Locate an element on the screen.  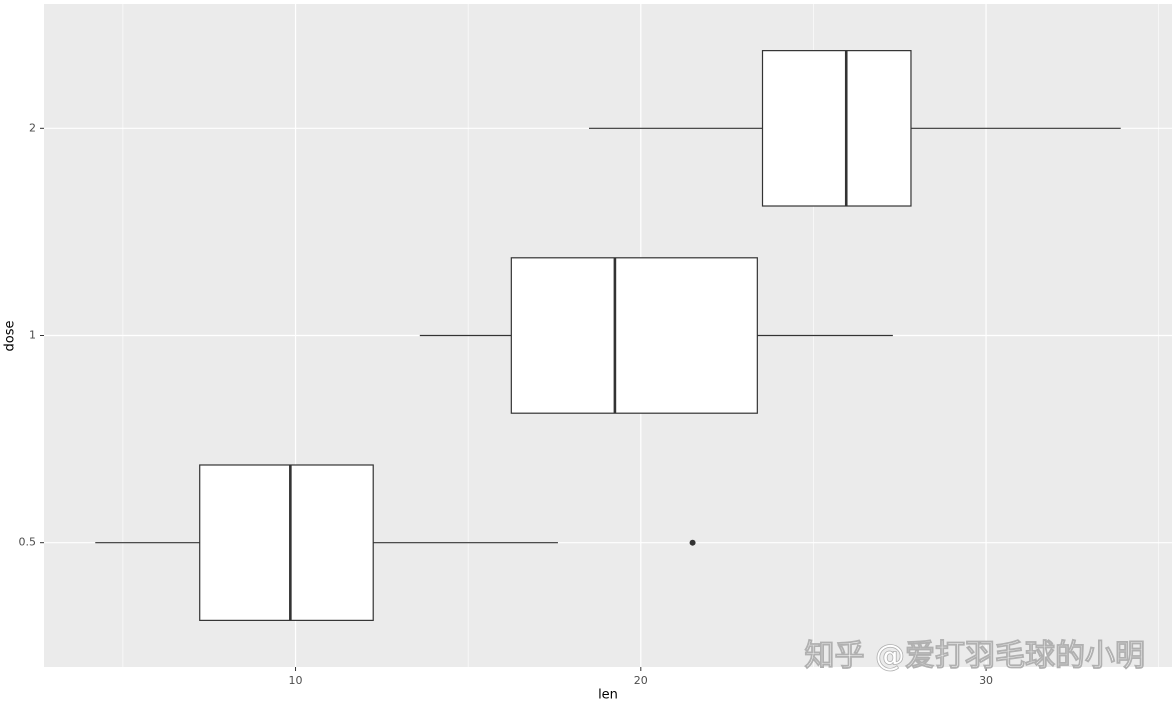
x-axis-title: len is located at coordinates (608, 695).